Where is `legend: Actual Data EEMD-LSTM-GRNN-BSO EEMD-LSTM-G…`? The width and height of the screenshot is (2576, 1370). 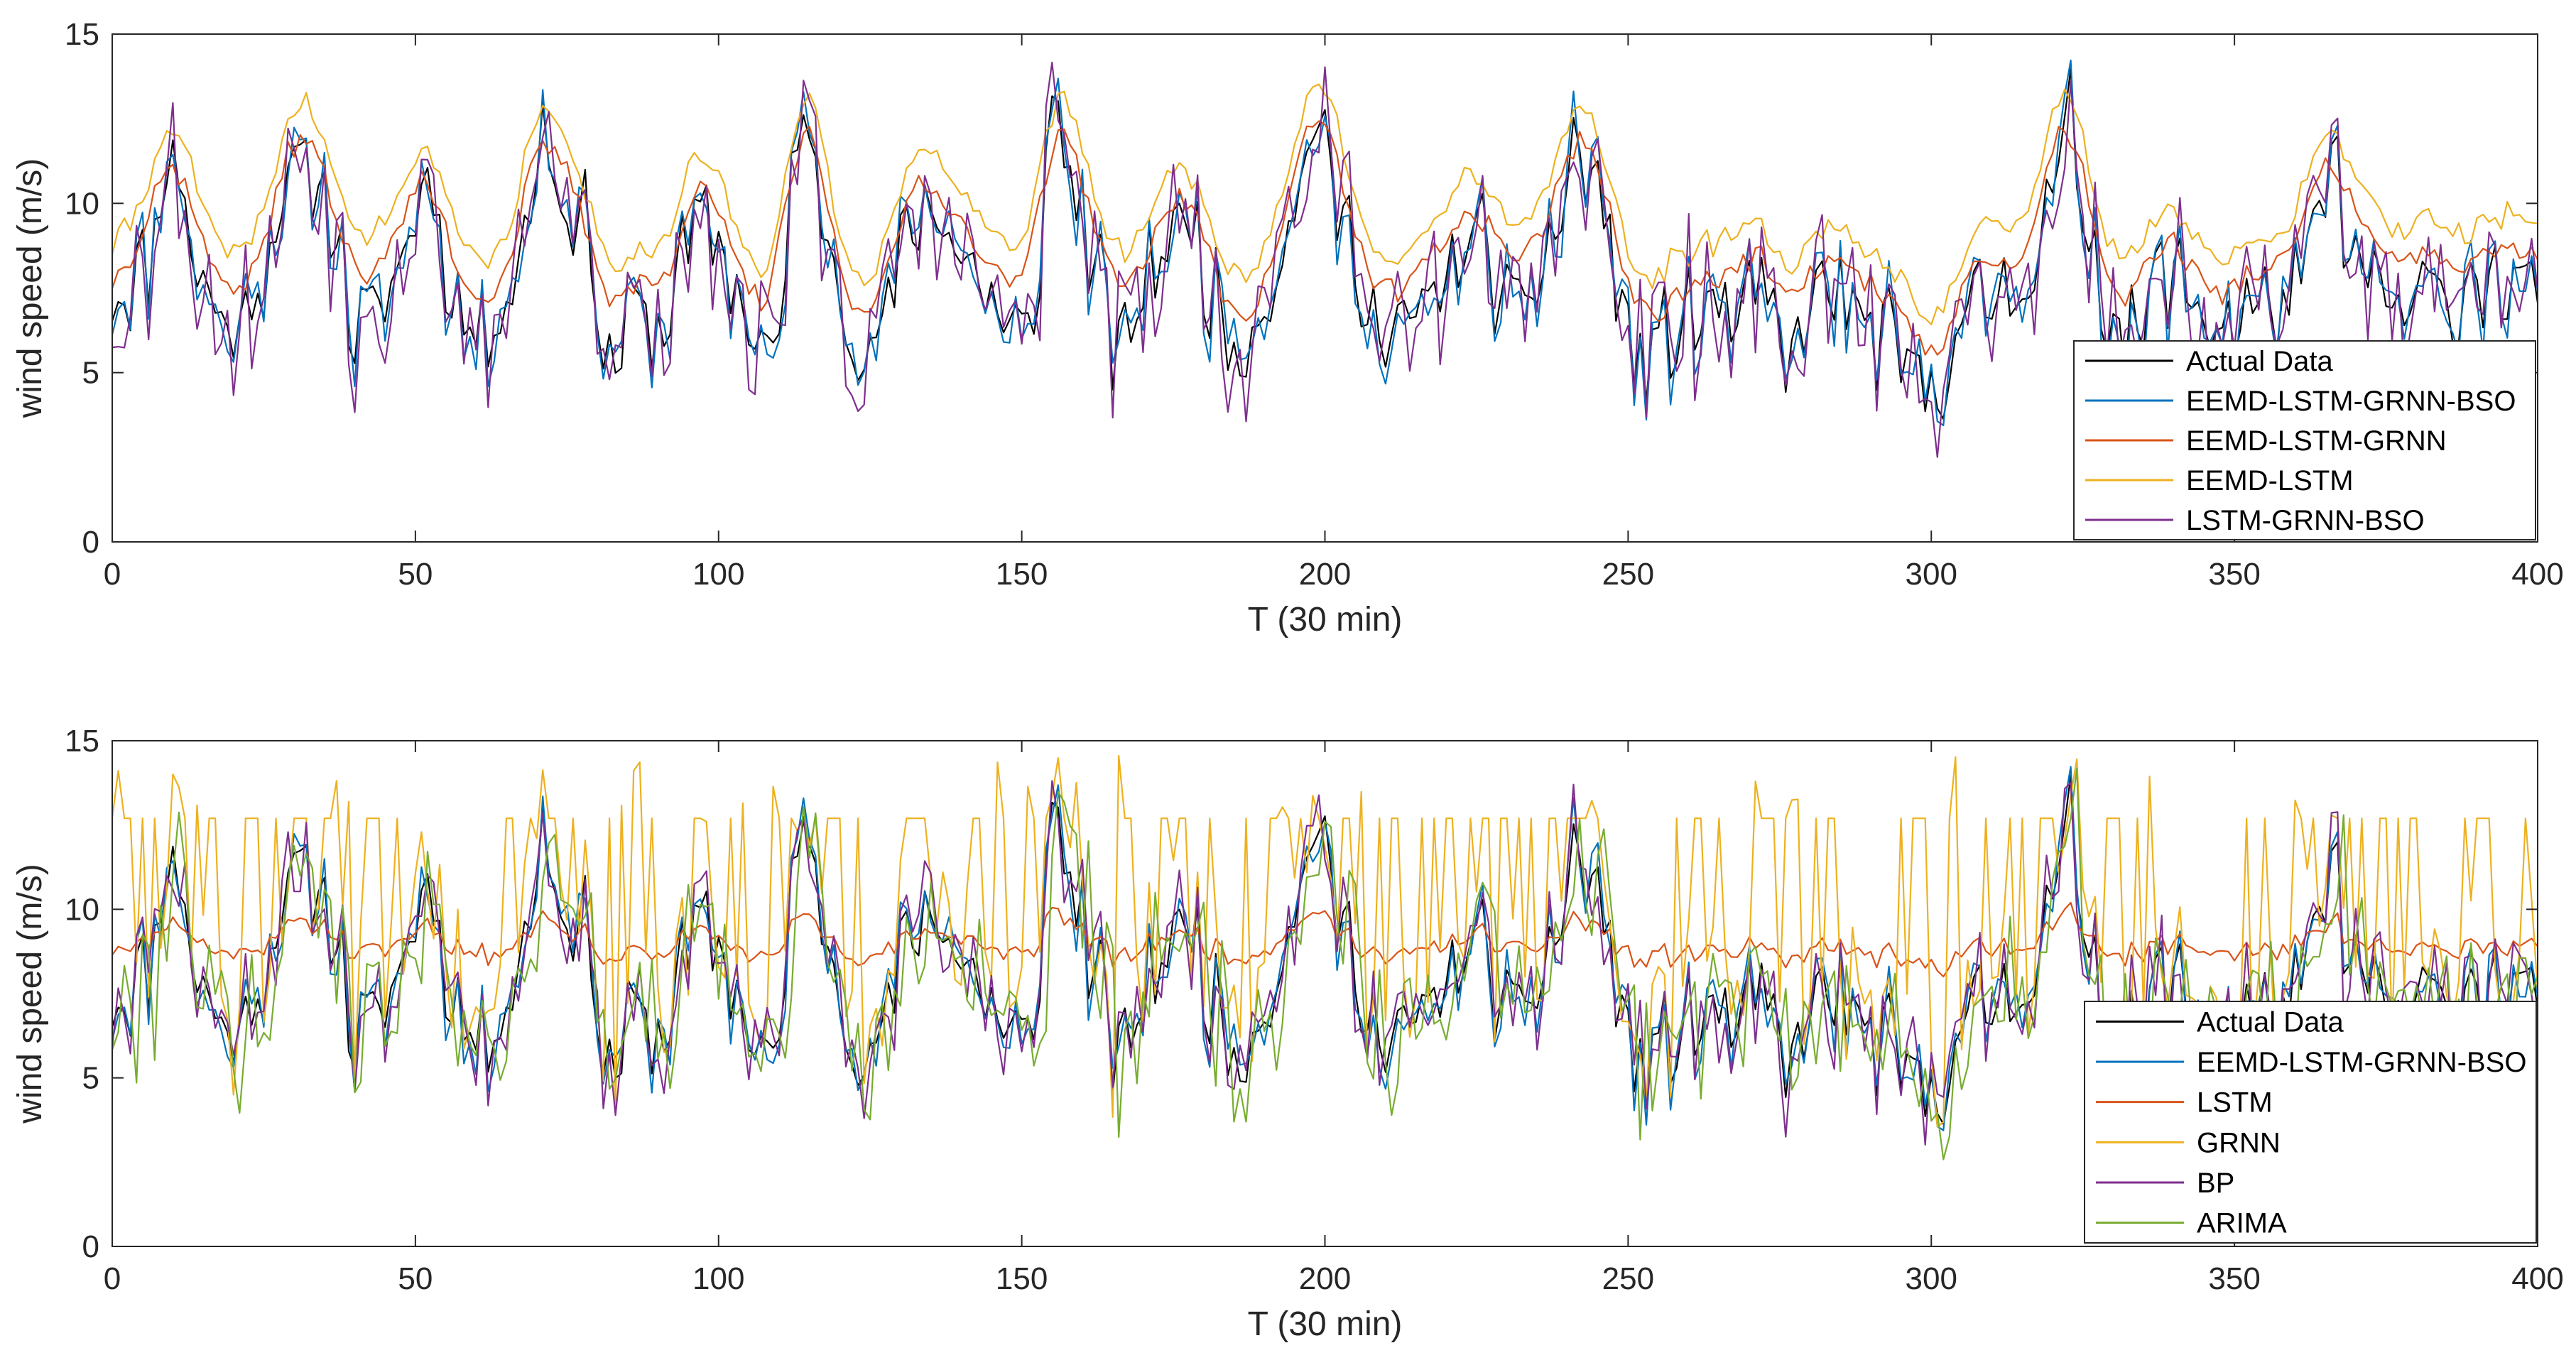 legend: Actual Data EEMD-LSTM-GRNN-BSO EEMD-LSTM-G… is located at coordinates (2305, 440).